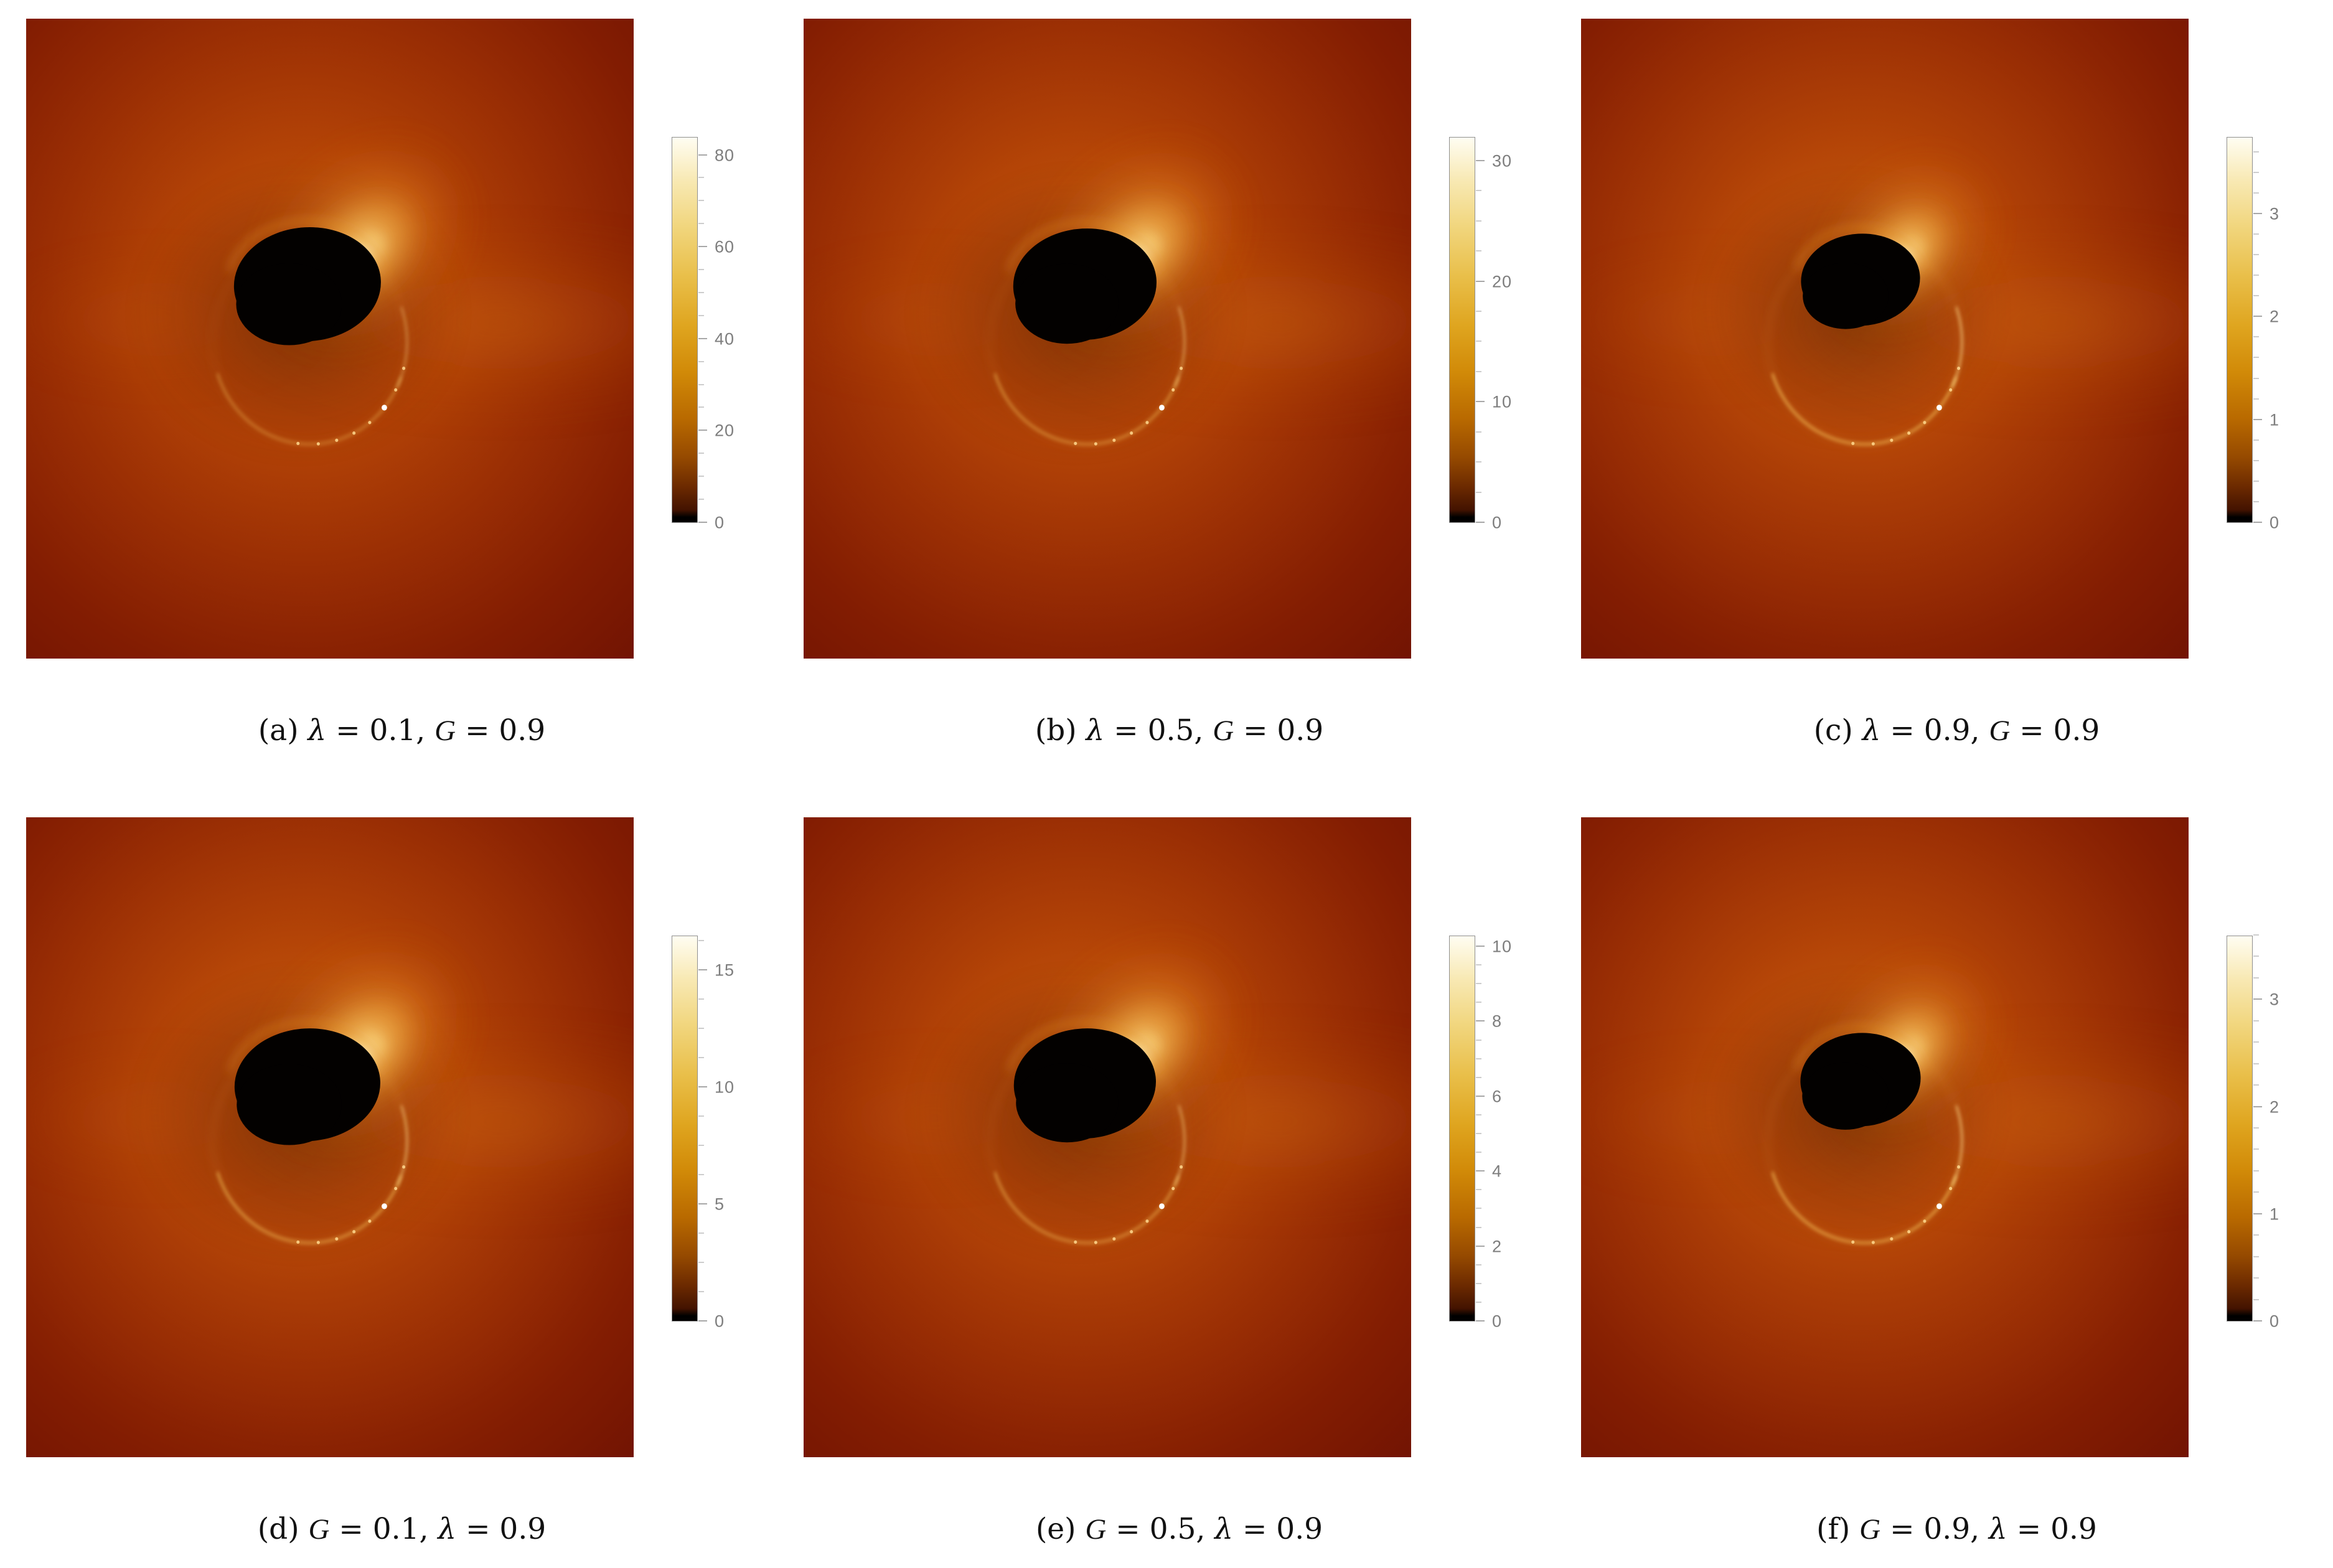  Describe the element at coordinates (2240, 330) in the screenshot. I see `colorbar-gradient-c` at that location.